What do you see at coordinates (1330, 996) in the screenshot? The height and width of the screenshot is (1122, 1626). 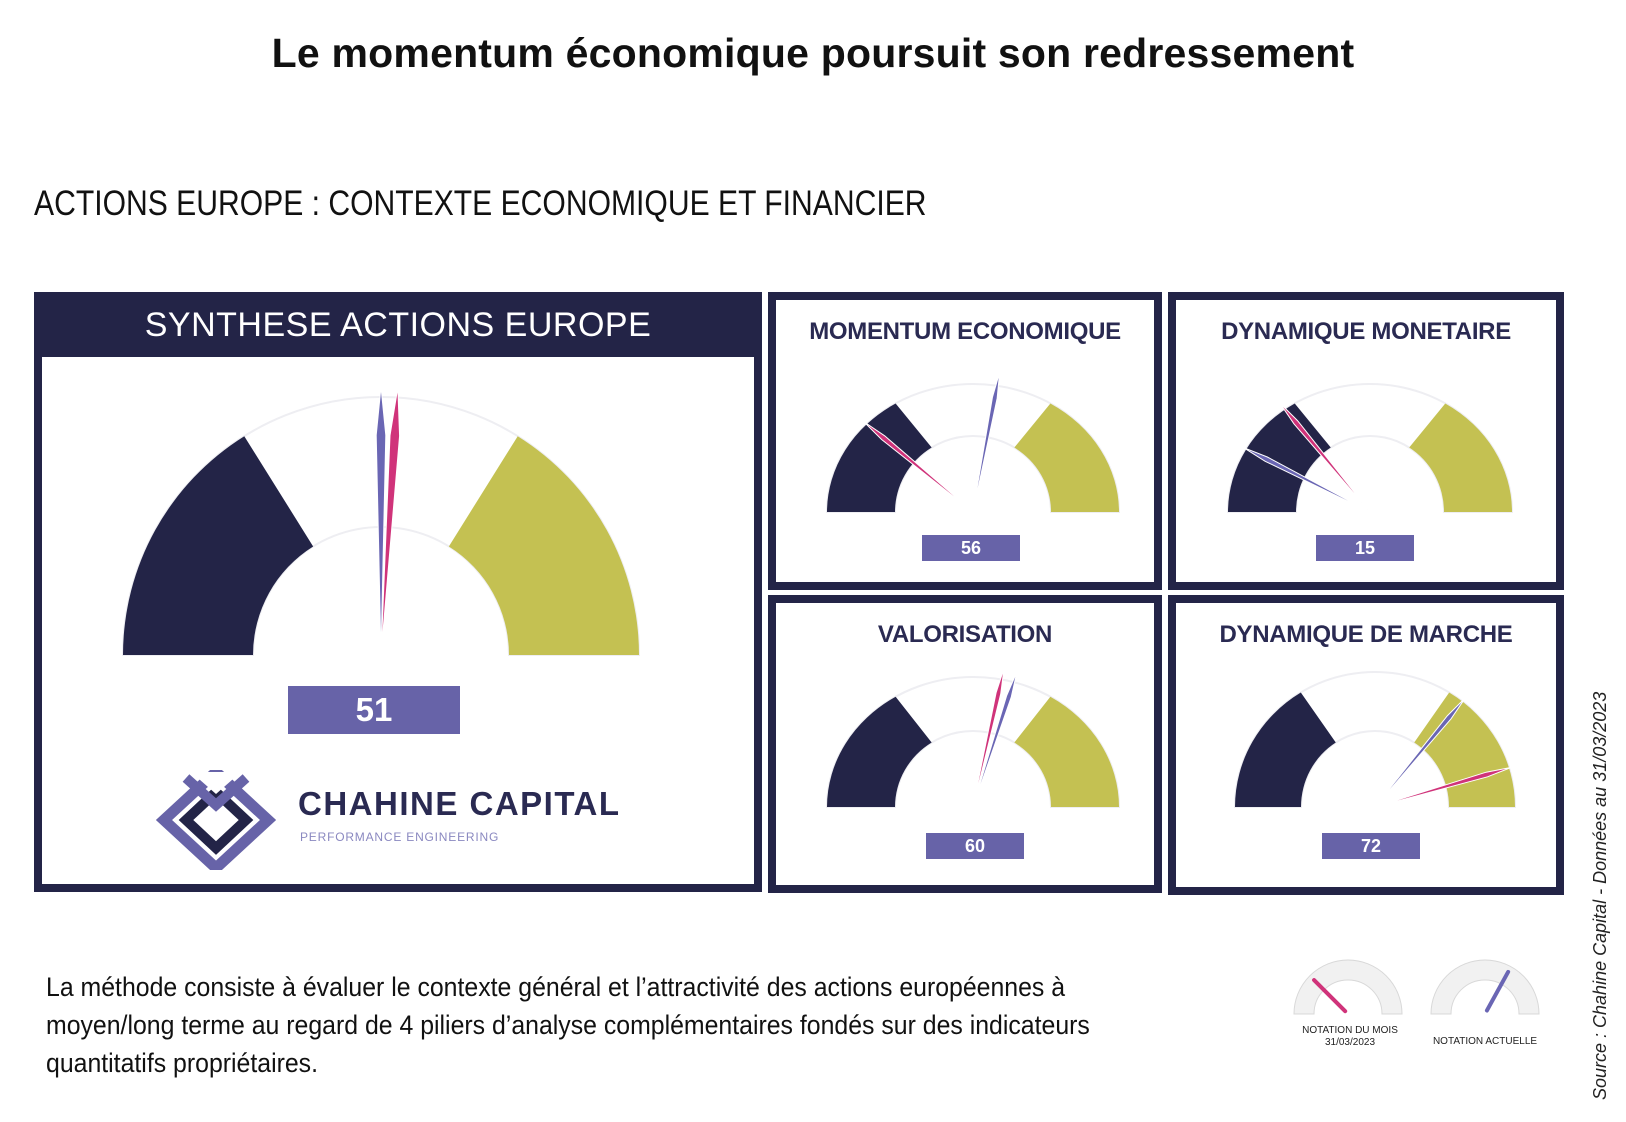 I see `legend-month-needle` at bounding box center [1330, 996].